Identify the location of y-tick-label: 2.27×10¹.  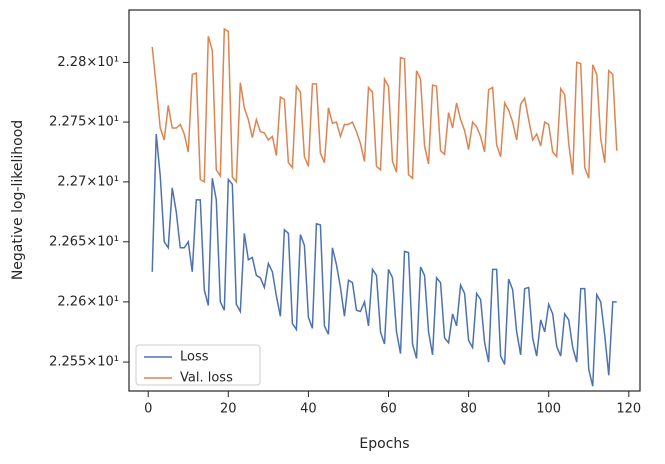
(88, 181).